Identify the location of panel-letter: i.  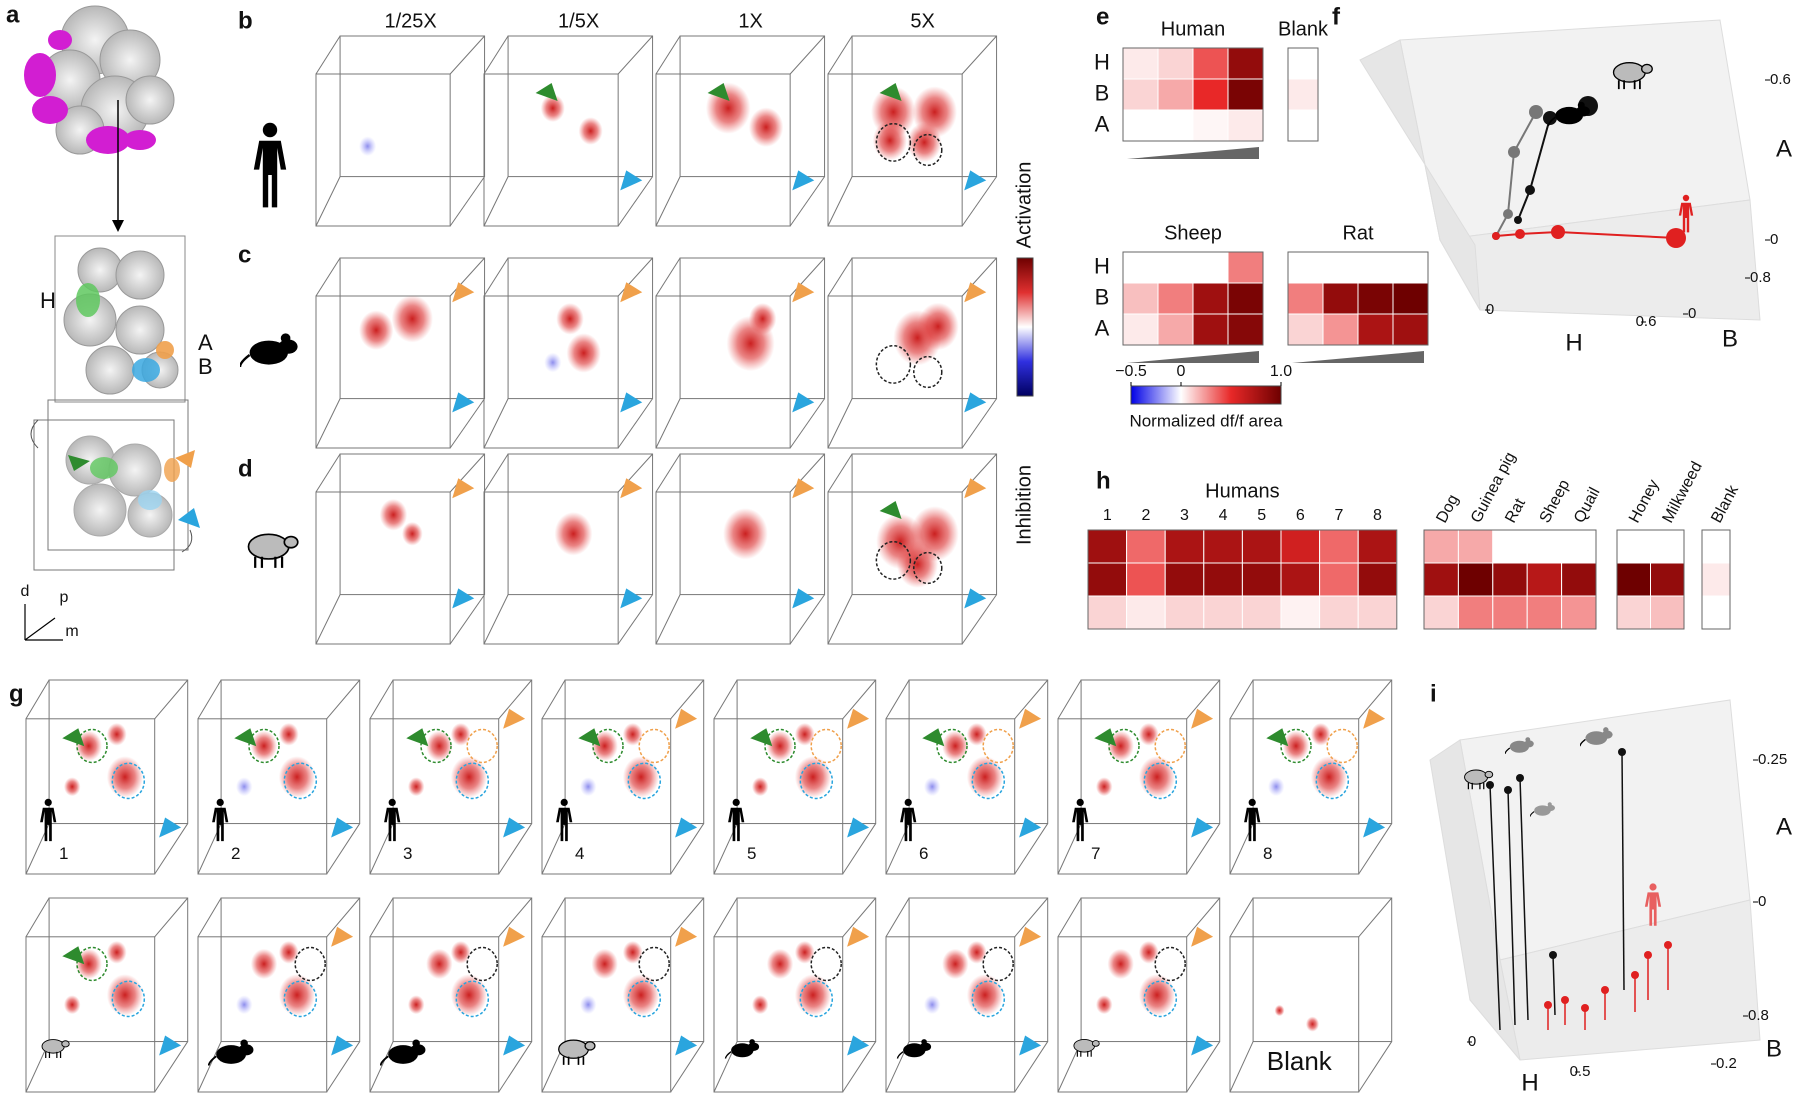
(1433, 693).